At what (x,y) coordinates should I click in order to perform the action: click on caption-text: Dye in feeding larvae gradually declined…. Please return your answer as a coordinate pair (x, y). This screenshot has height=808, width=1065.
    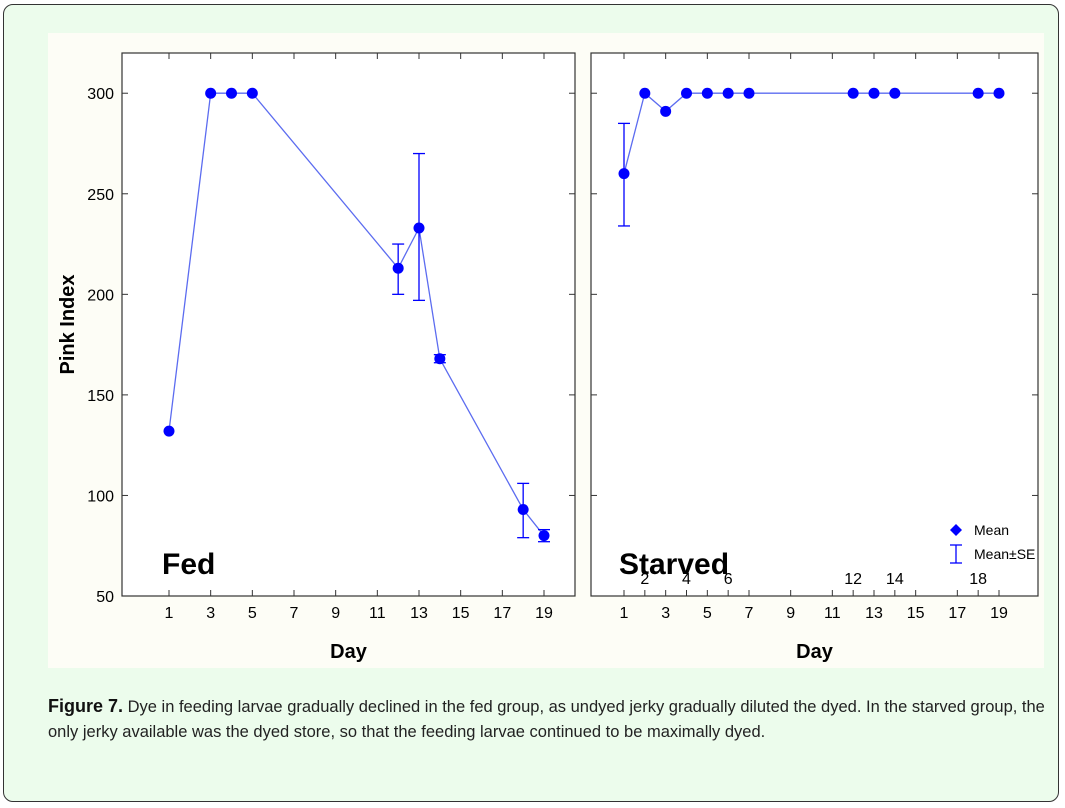
    Looking at the image, I should click on (546, 719).